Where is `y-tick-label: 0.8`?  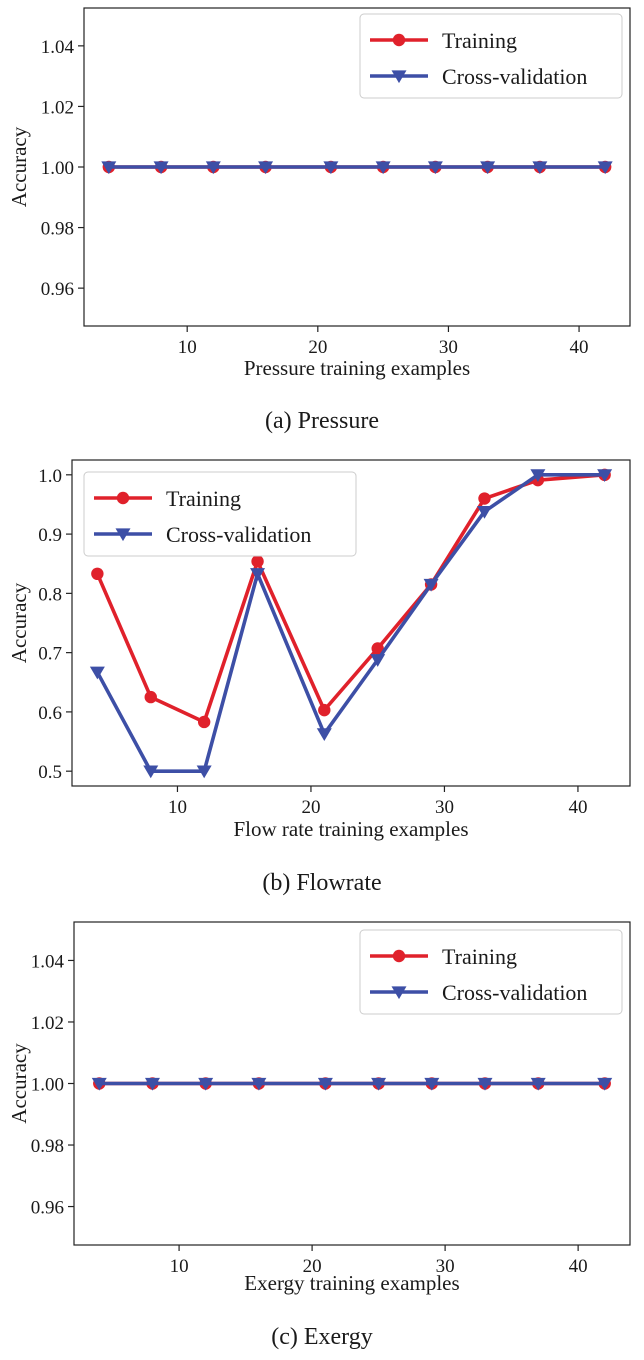
y-tick-label: 0.8 is located at coordinates (50, 594).